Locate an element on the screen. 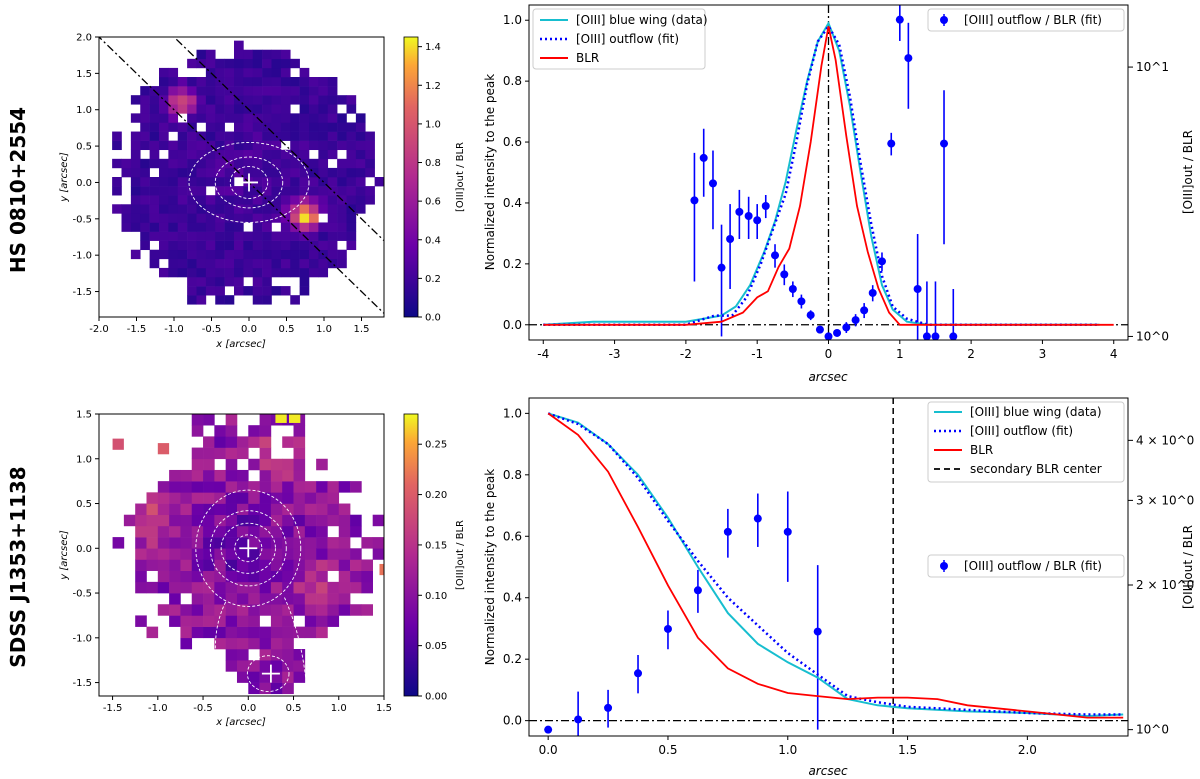 Image resolution: width=1200 pixels, height=779 pixels. map-bottom-ytick-label: 1.0 is located at coordinates (84, 459).